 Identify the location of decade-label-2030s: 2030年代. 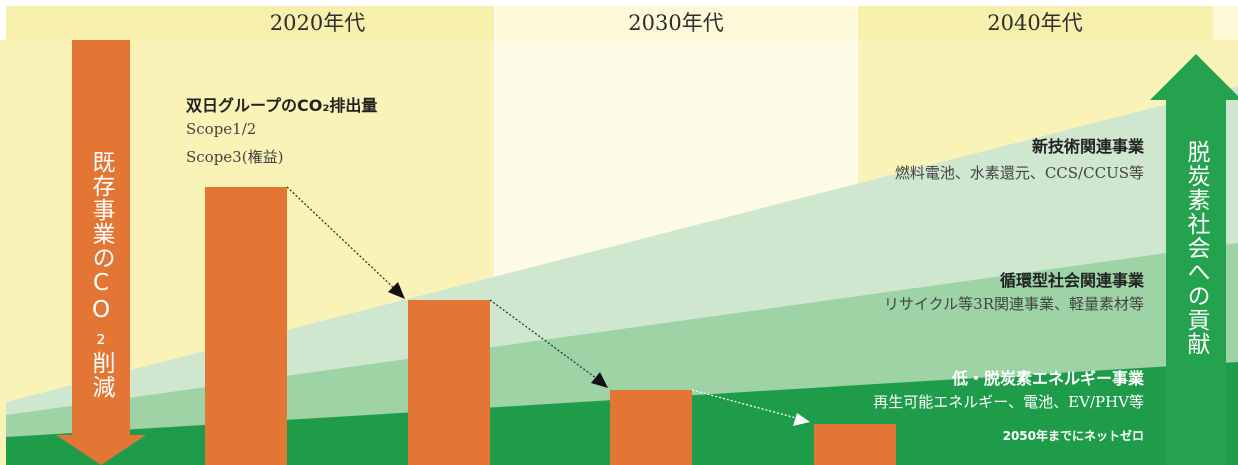
(676, 23).